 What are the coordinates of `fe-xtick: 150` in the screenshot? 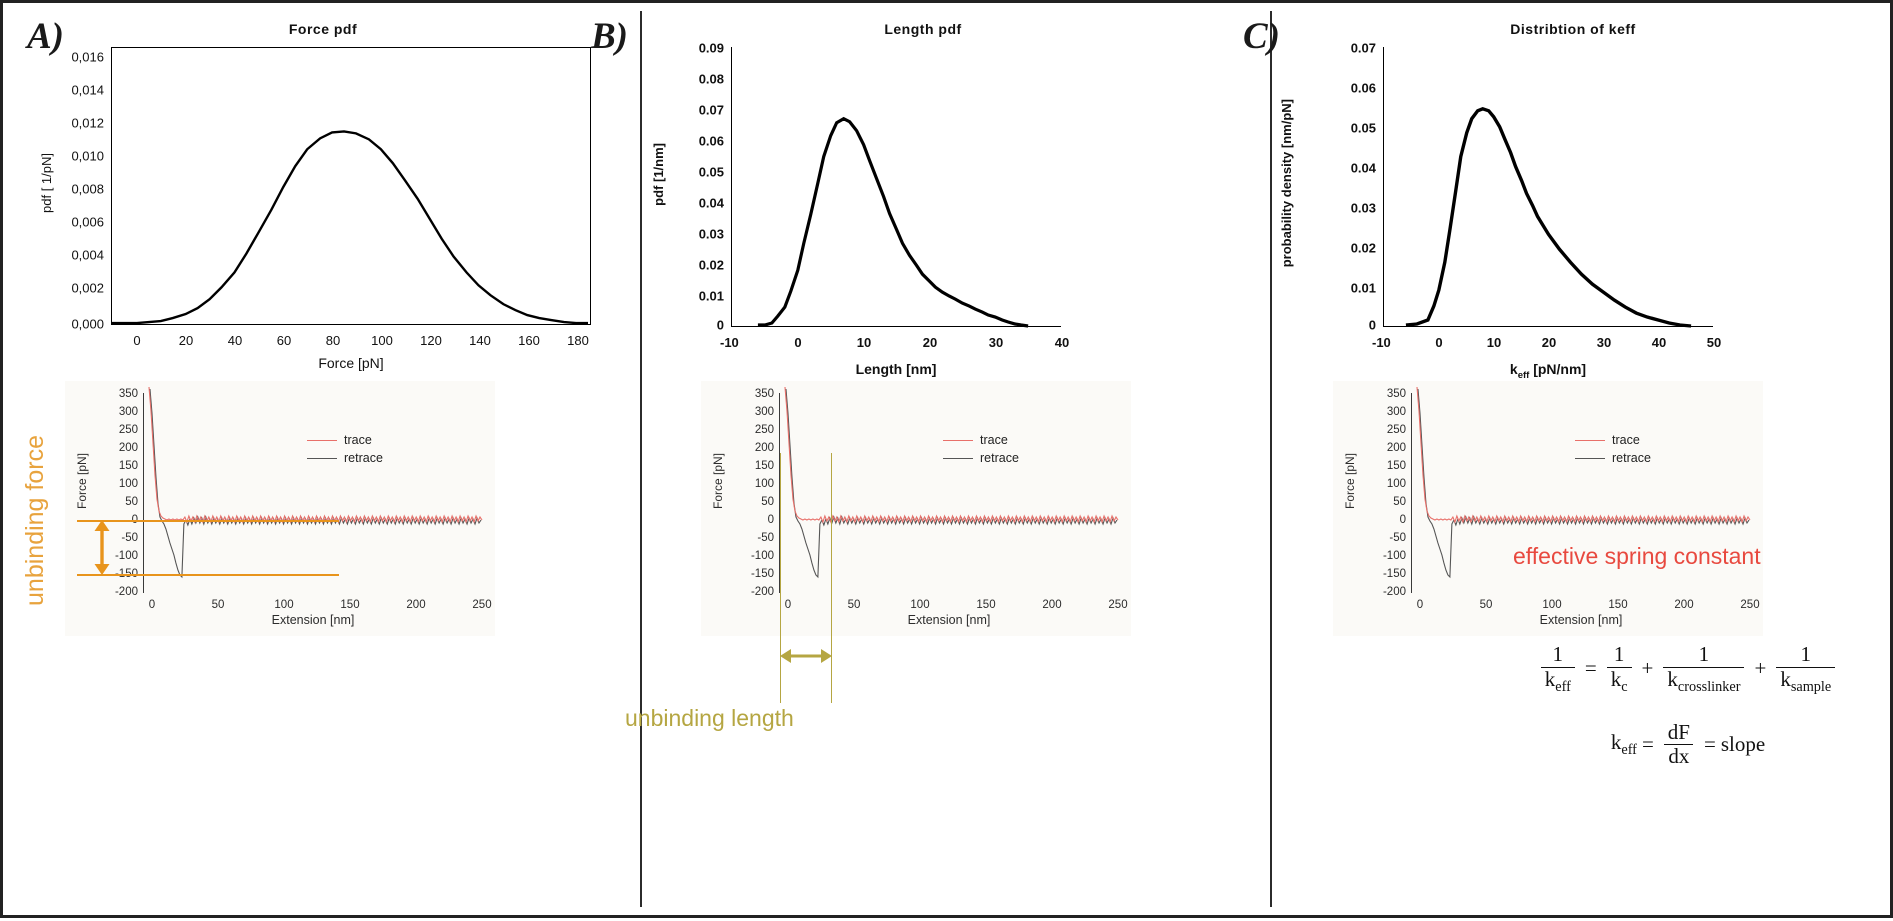 It's located at (350, 605).